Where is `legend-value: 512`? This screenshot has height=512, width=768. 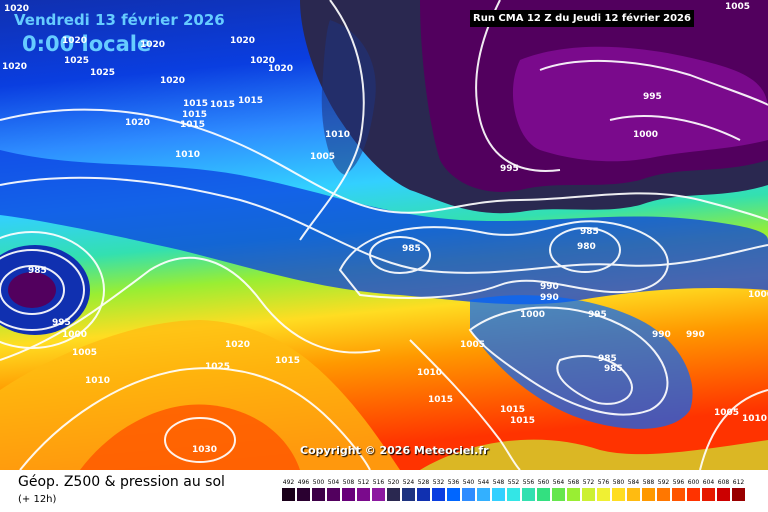 legend-value: 512 is located at coordinates (363, 482).